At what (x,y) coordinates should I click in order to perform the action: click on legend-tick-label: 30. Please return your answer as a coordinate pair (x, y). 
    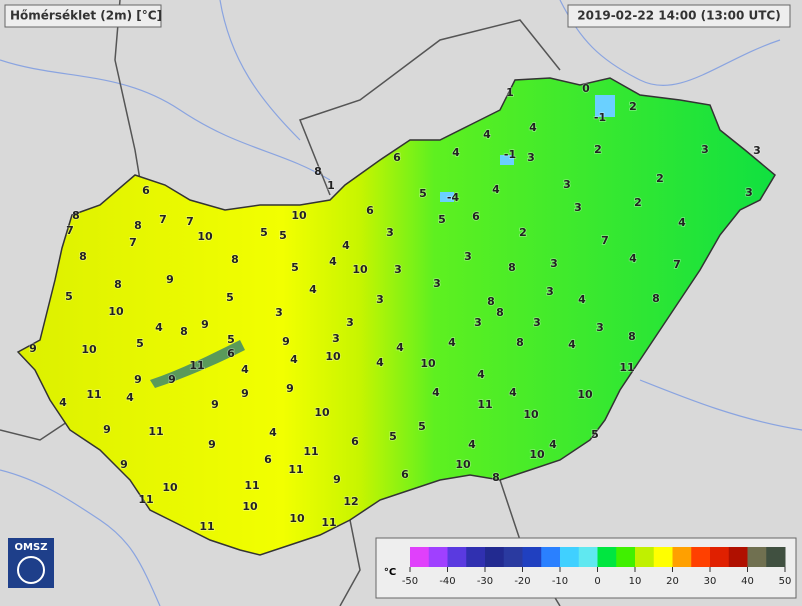
    Looking at the image, I should click on (710, 581).